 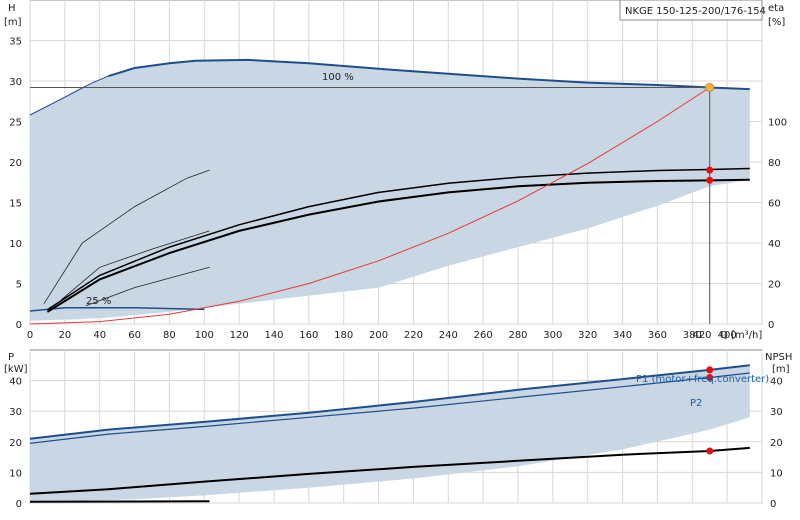 I want to click on npsh-tick-label: 0, so click(x=773, y=504).